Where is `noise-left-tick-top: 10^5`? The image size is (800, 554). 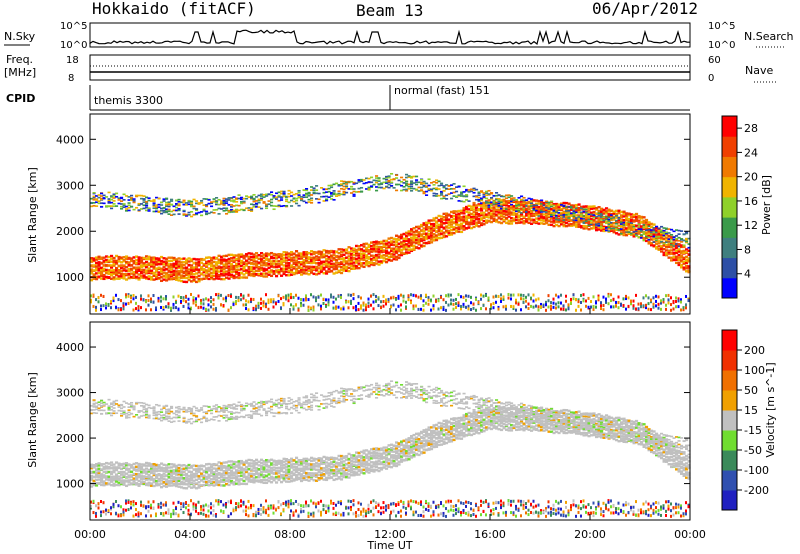 noise-left-tick-top: 10^5 is located at coordinates (73, 26).